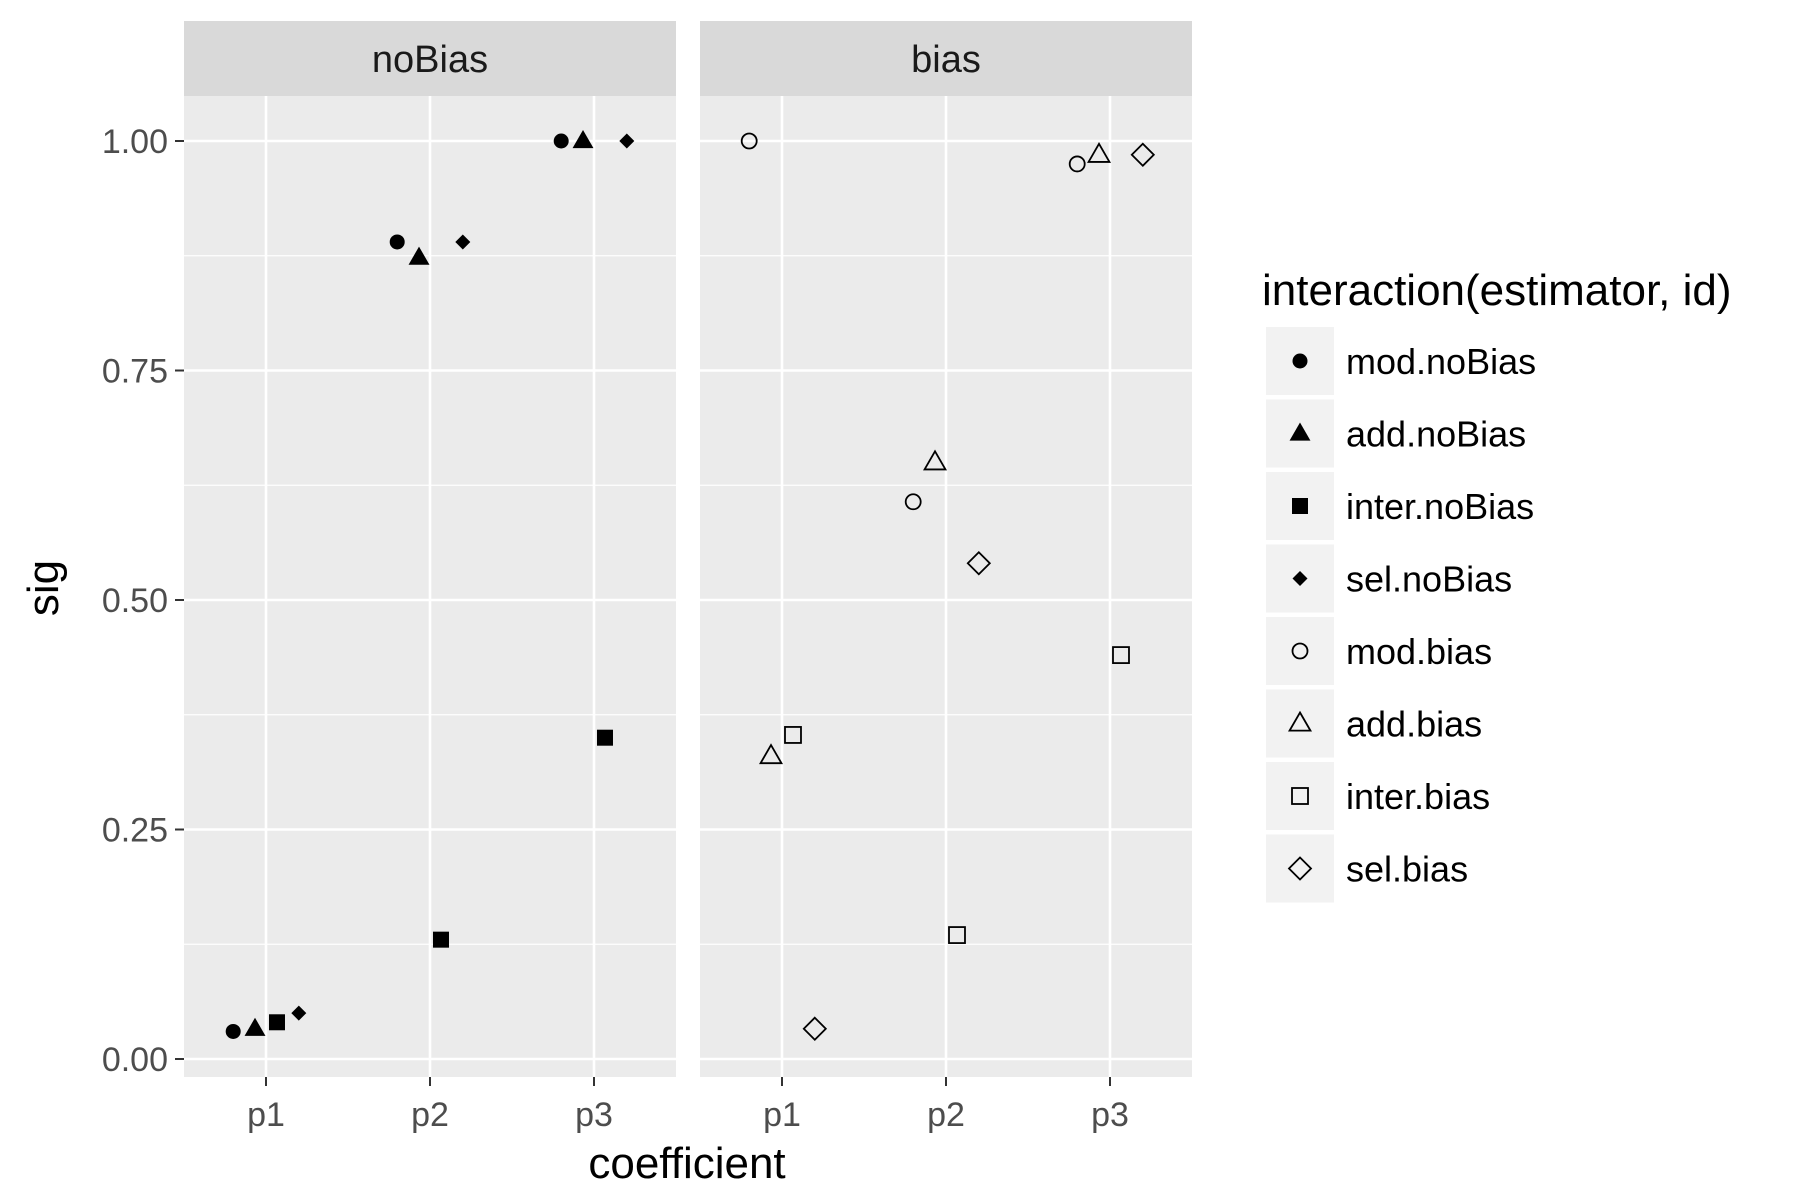 The image size is (1800, 1200). I want to click on legend-item-add.bias: add.bias, so click(1374, 723).